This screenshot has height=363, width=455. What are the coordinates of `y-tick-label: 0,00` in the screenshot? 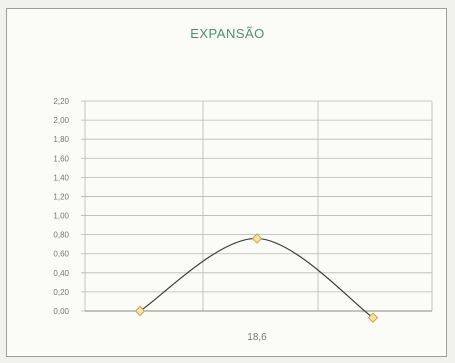 It's located at (61, 311).